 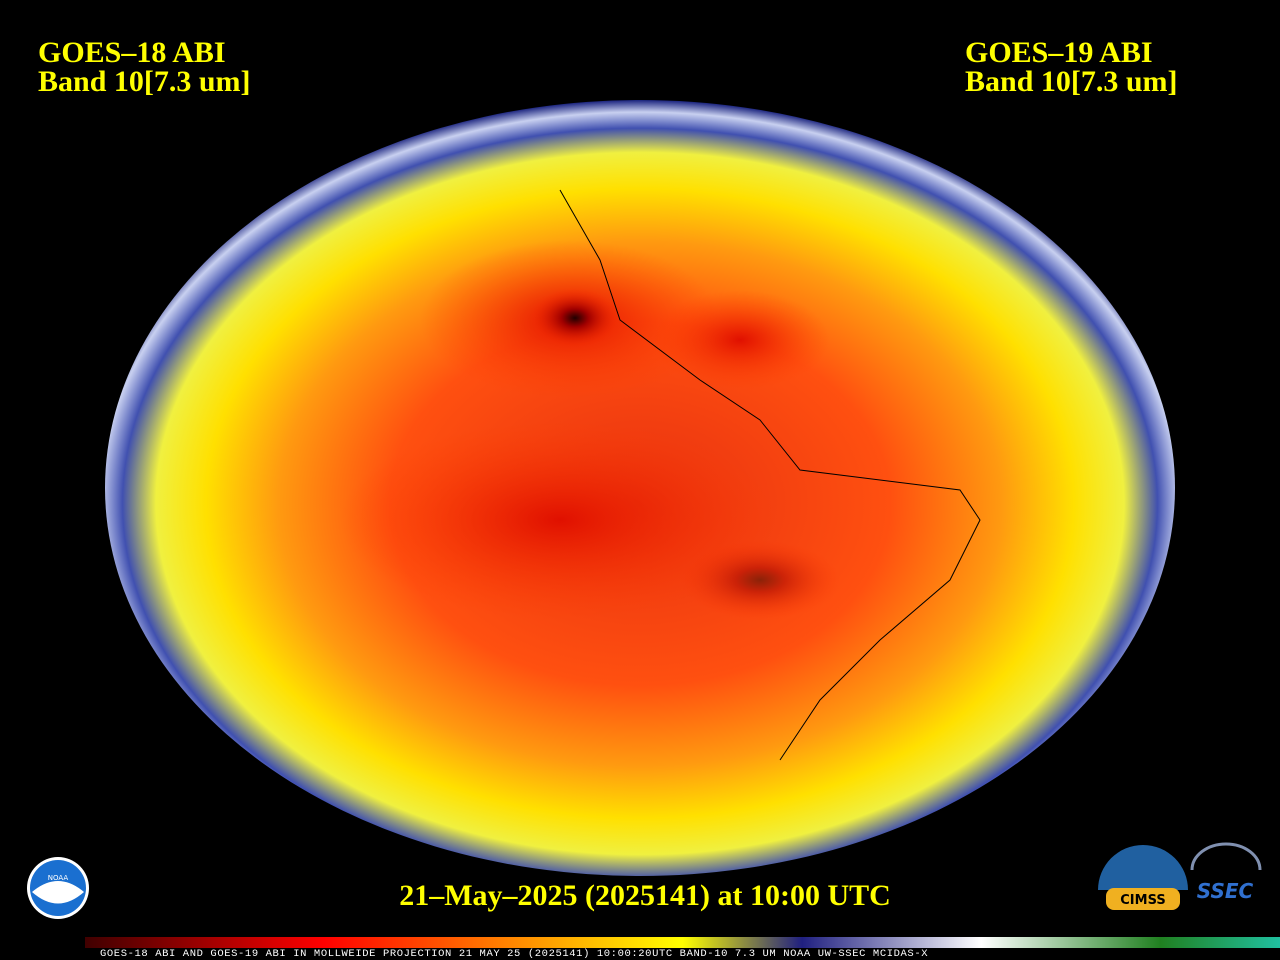 What do you see at coordinates (1142, 900) in the screenshot?
I see `cimss-text: CIMSS` at bounding box center [1142, 900].